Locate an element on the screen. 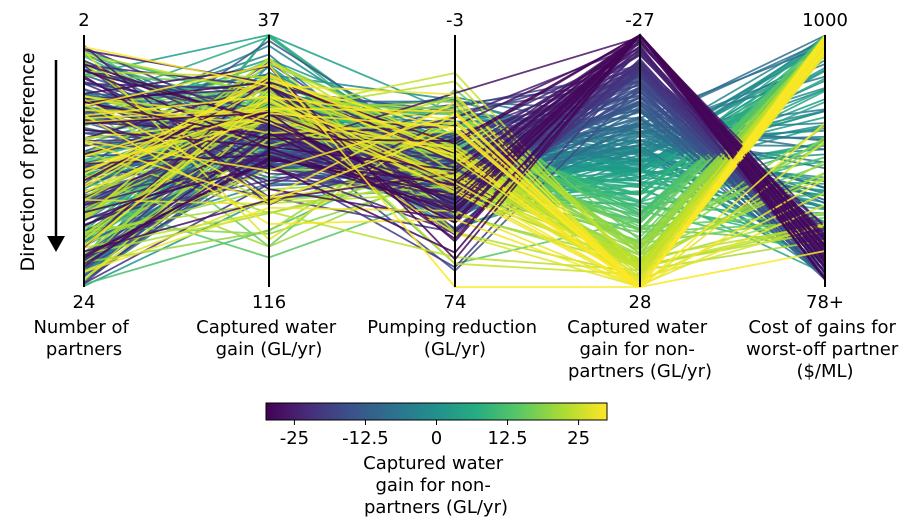 The height and width of the screenshot is (527, 918). axis-top-label-2: -3 is located at coordinates (455, 20).